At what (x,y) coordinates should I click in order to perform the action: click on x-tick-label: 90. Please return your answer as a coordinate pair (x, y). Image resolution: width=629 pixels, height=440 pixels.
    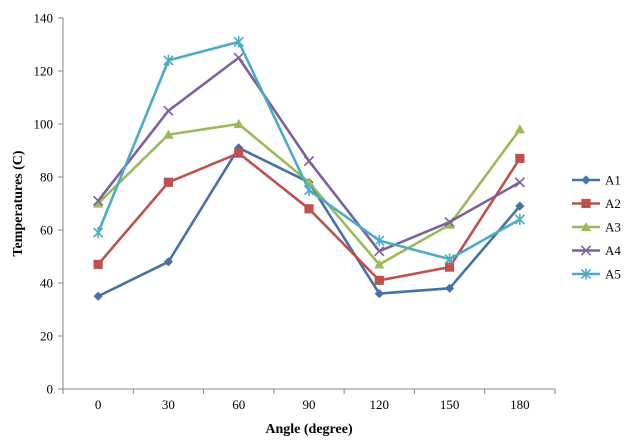
    Looking at the image, I should click on (309, 404).